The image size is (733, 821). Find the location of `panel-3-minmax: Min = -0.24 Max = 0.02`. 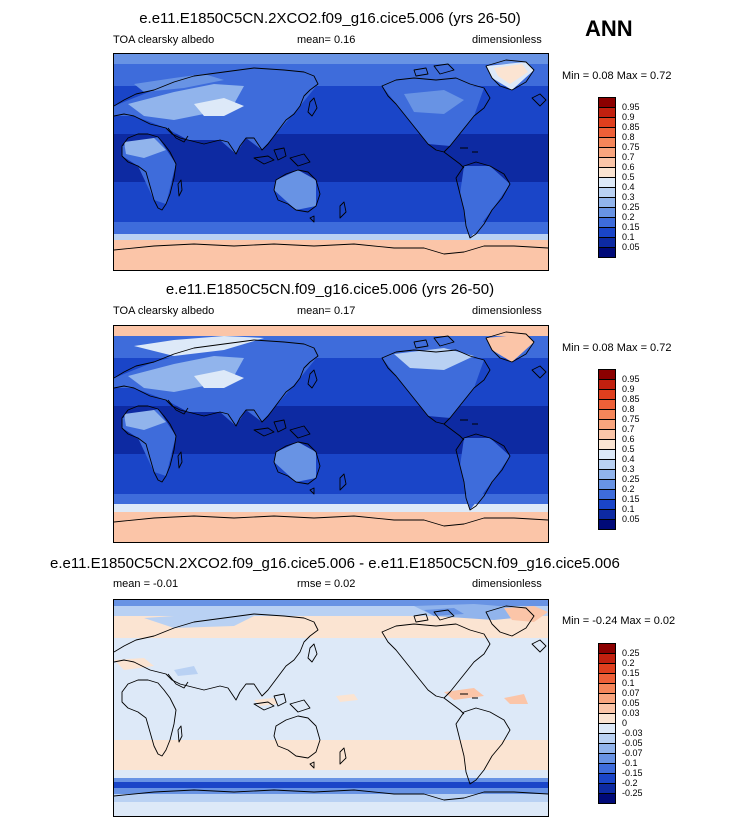

panel-3-minmax: Min = -0.24 Max = 0.02 is located at coordinates (619, 621).